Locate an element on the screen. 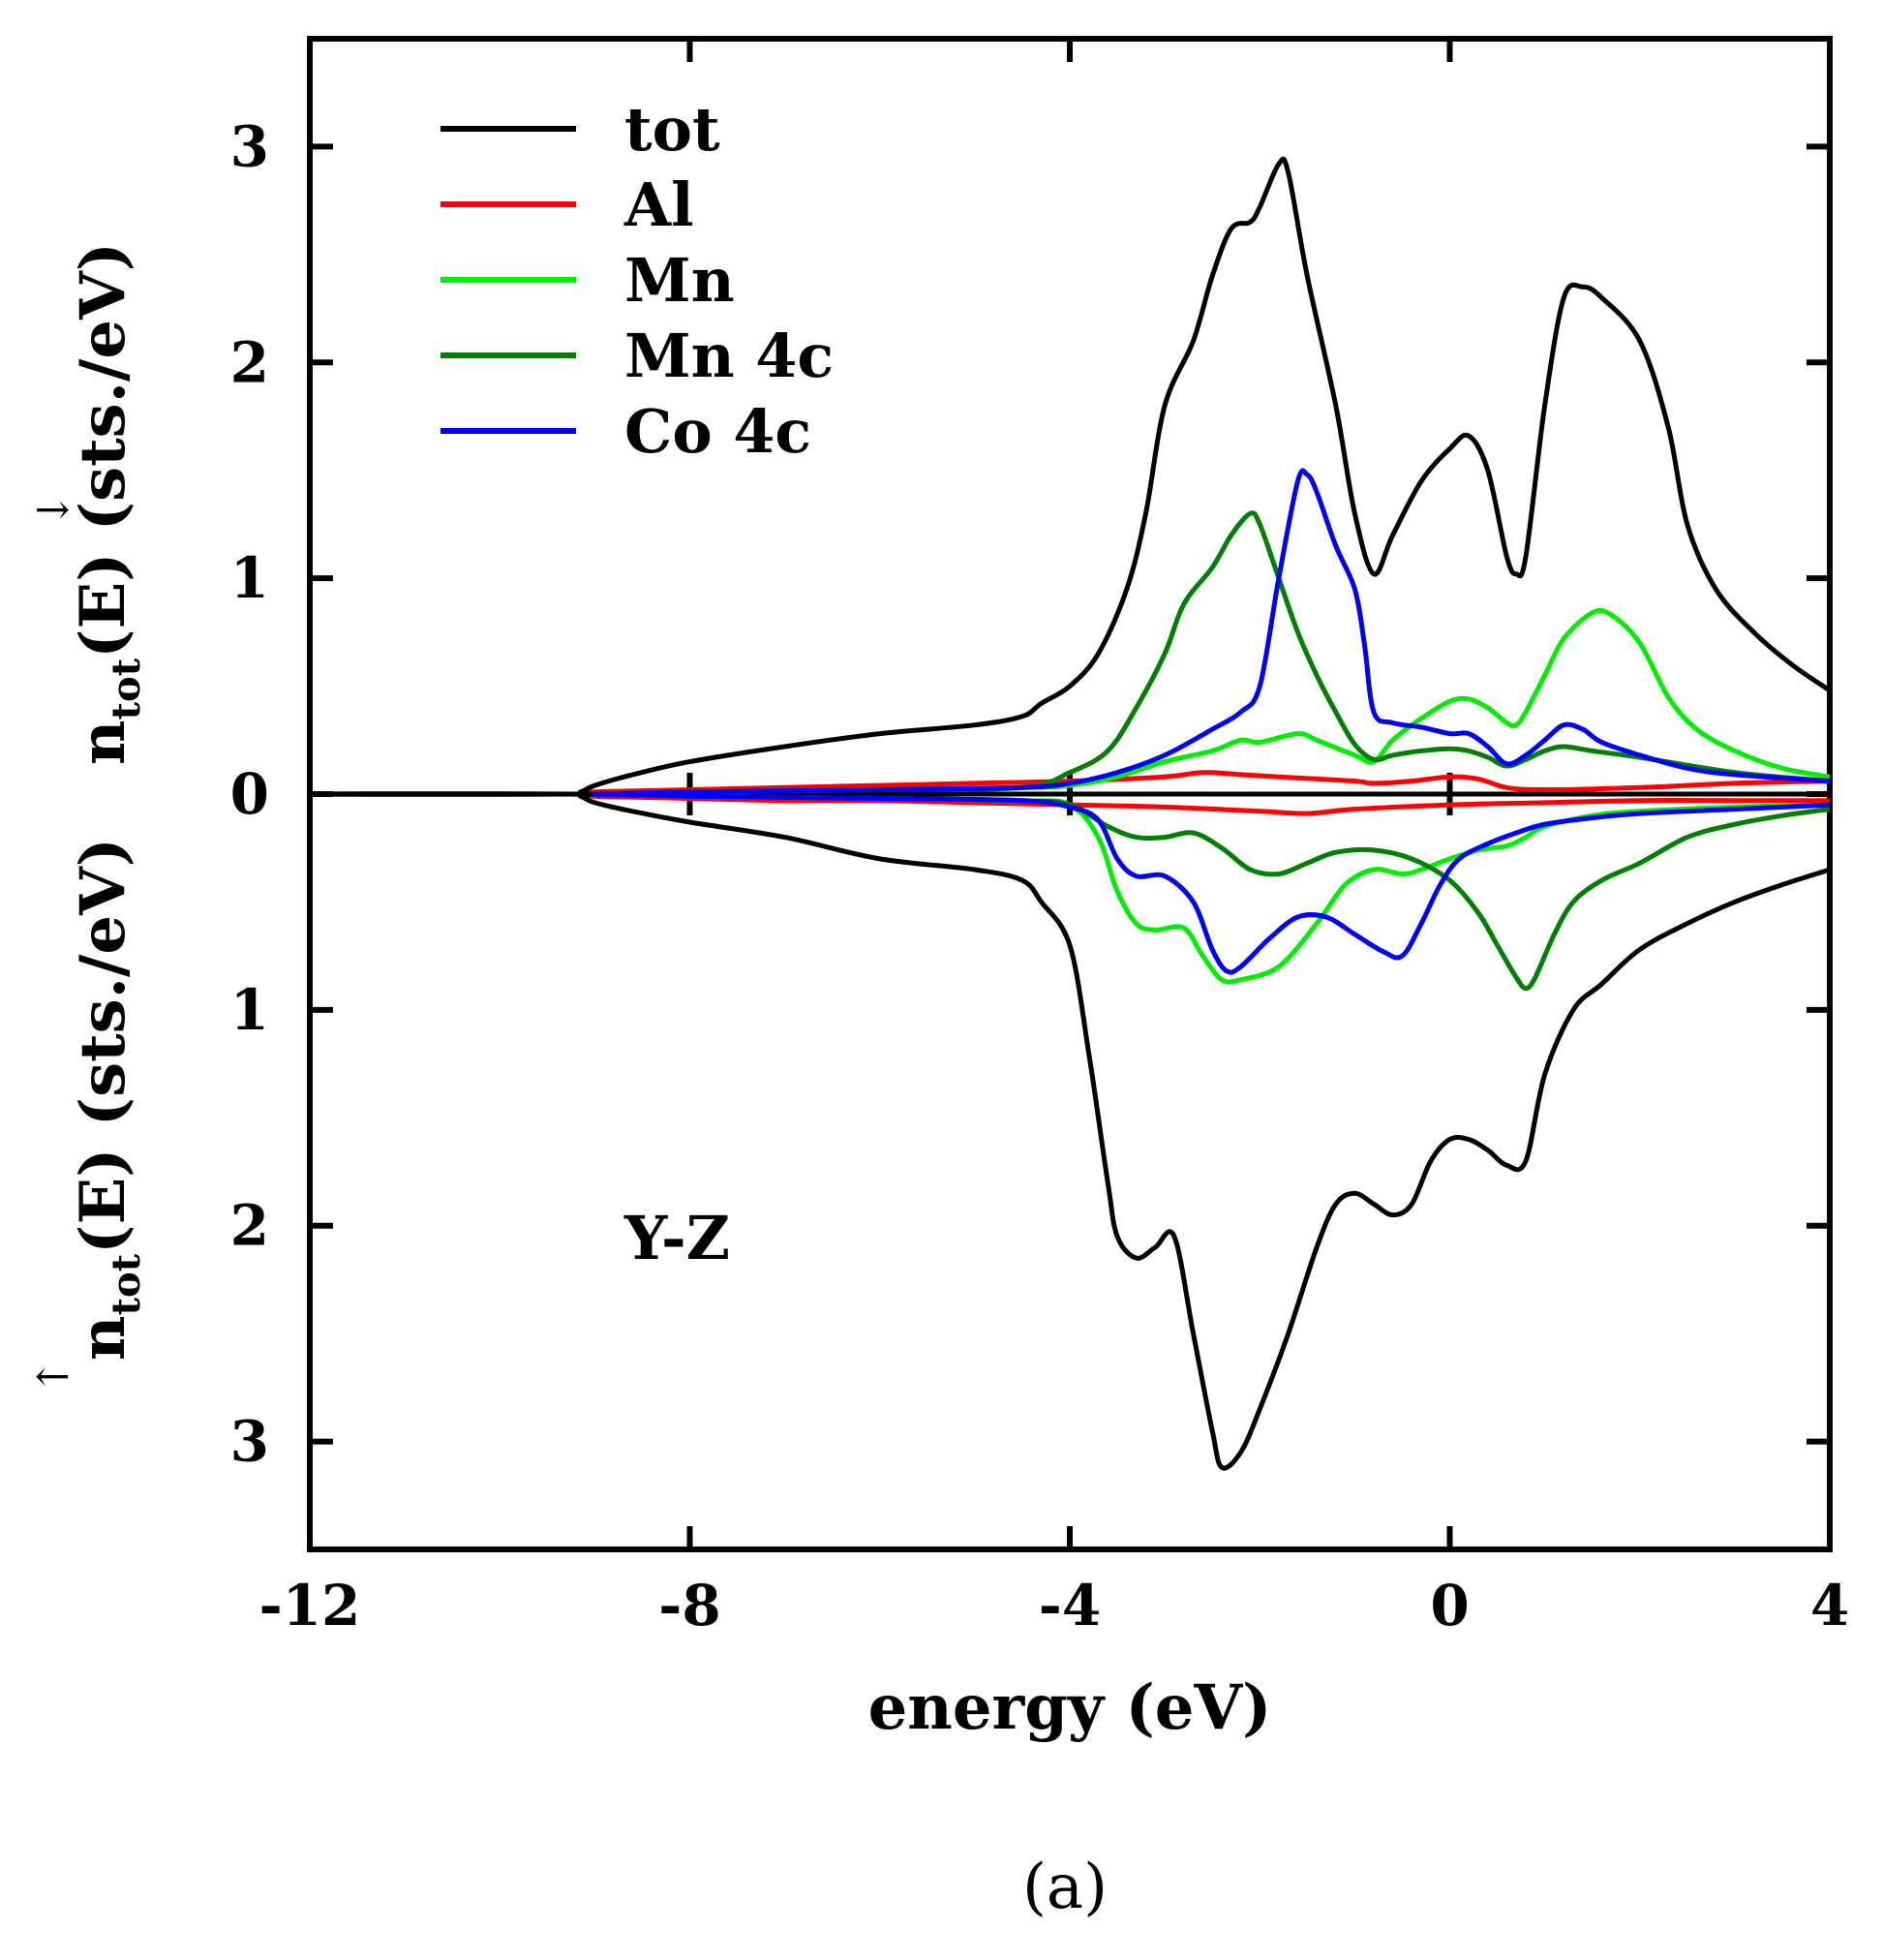 This screenshot has width=1883, height=1960. legend-label: Co 4c is located at coordinates (717, 431).